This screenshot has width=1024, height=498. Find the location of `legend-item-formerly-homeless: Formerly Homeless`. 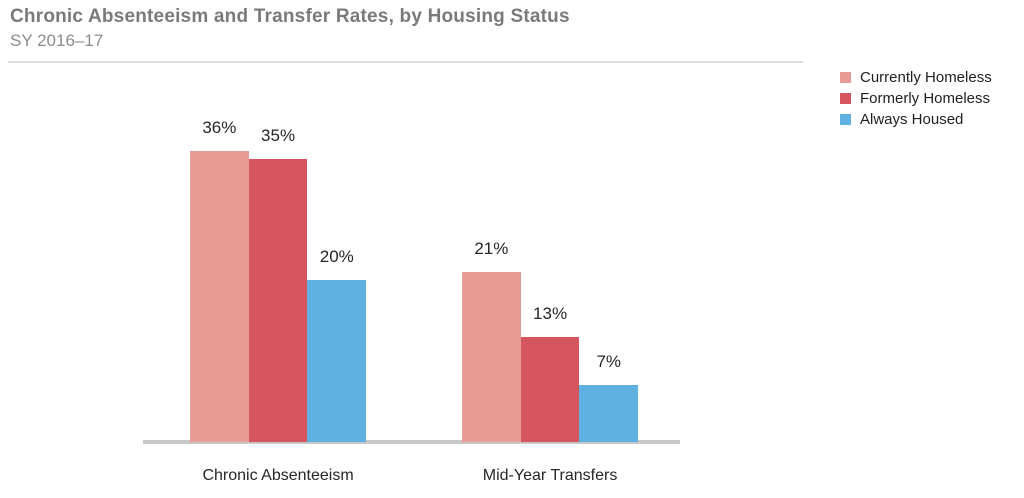

legend-item-formerly-homeless: Formerly Homeless is located at coordinates (916, 98).